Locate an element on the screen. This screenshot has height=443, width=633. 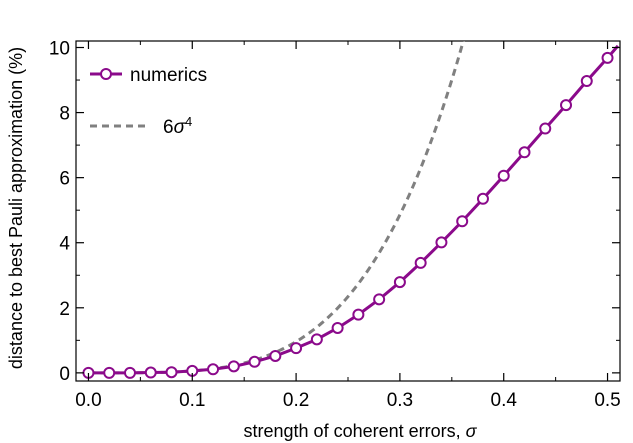
y-tick-label: 8 is located at coordinates (64, 114).